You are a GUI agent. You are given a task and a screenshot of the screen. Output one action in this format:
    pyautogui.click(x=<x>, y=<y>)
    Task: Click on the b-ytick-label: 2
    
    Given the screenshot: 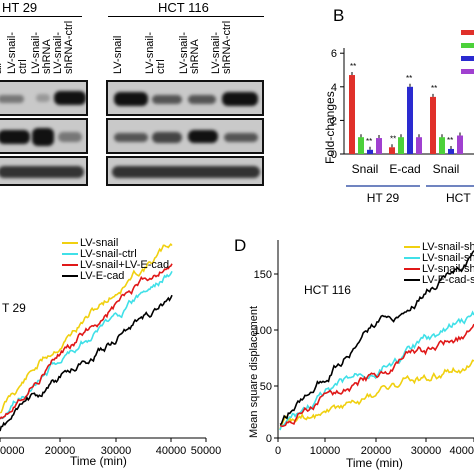 What is the action you would take?
    pyautogui.click(x=334, y=121)
    